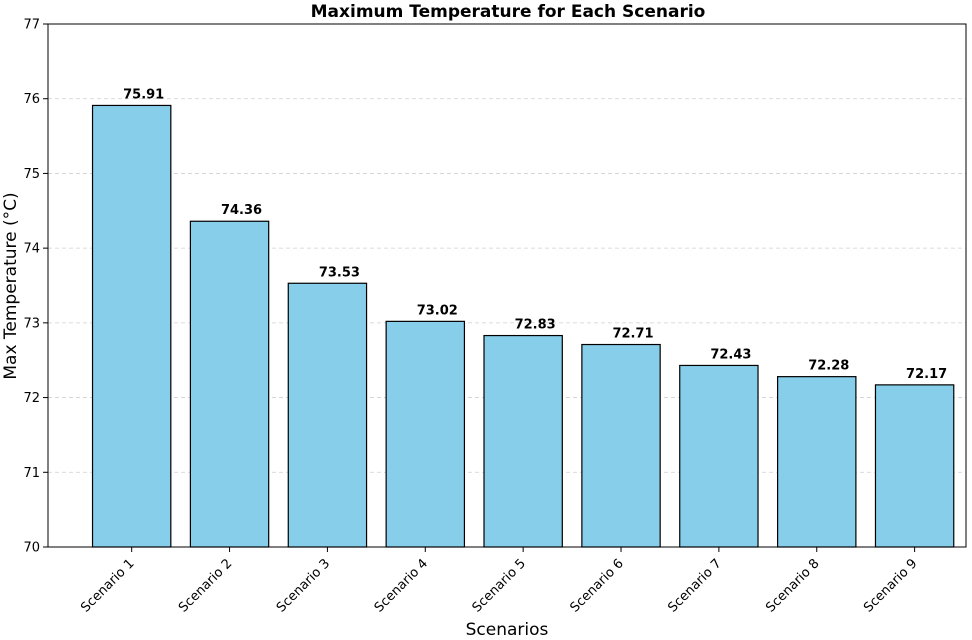  What do you see at coordinates (890, 585) in the screenshot?
I see `x-tick-label: Scenario 9` at bounding box center [890, 585].